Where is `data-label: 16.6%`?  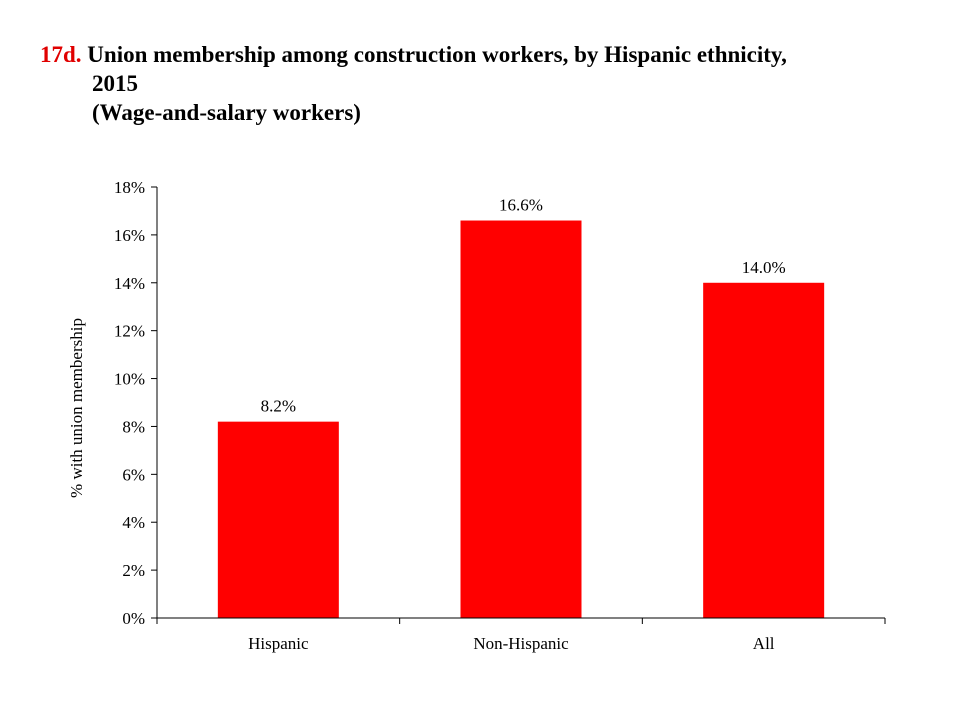 data-label: 16.6% is located at coordinates (521, 205).